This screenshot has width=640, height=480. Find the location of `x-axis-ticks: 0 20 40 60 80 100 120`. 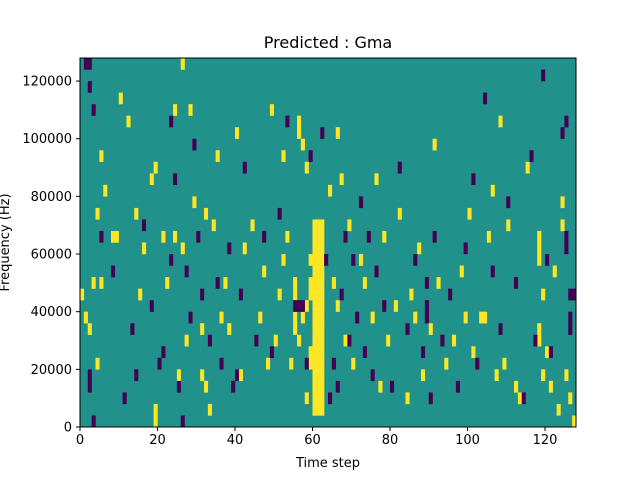

x-axis-ticks: 0 20 40 60 80 100 120 is located at coordinates (317, 437).